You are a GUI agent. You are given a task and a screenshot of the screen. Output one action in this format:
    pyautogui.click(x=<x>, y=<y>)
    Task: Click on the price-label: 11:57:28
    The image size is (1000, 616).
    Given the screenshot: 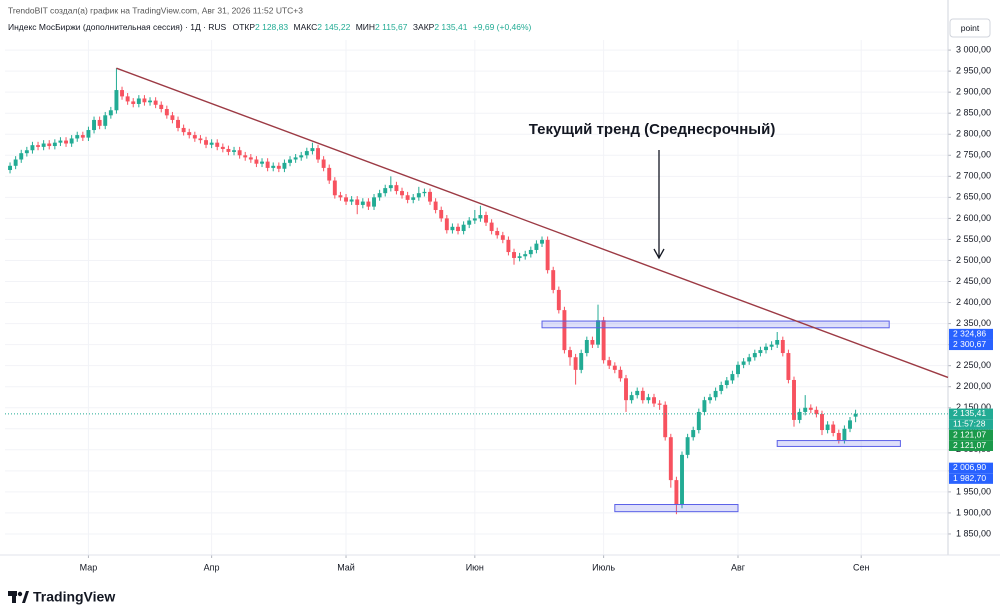 What is the action you would take?
    pyautogui.click(x=969, y=424)
    